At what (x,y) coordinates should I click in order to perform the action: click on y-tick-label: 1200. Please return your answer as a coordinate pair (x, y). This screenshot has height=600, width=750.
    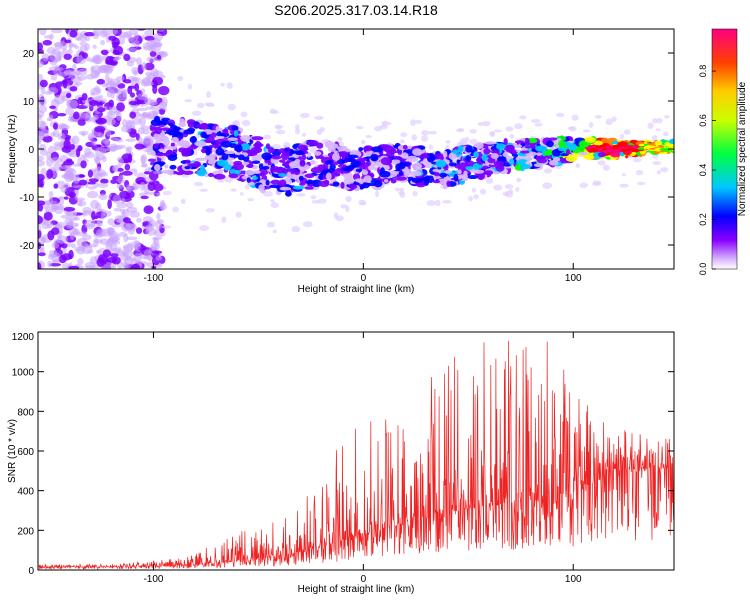
    Looking at the image, I should click on (23, 337).